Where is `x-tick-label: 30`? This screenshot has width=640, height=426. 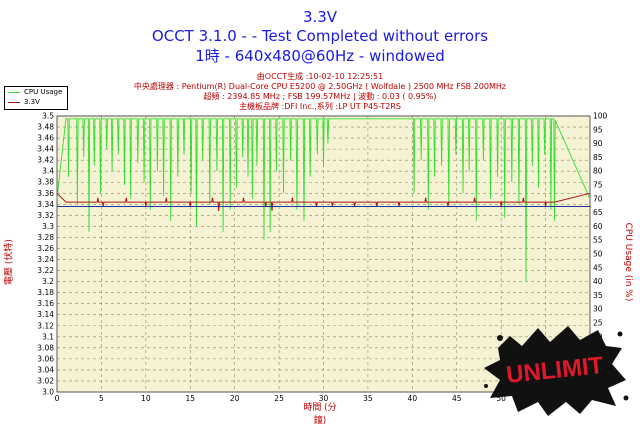 x-tick-label: 30 is located at coordinates (324, 398).